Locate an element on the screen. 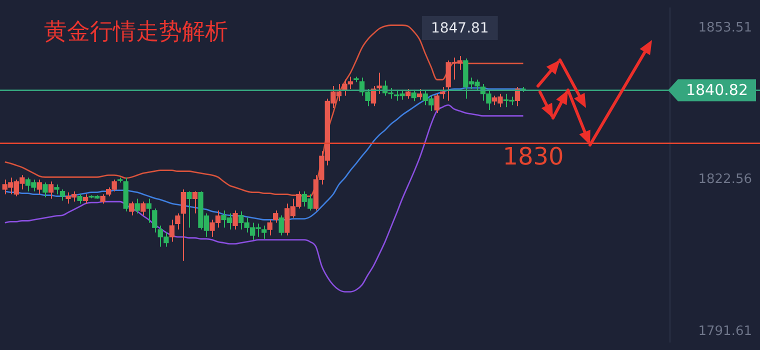  ref-line-label: 1840.82 is located at coordinates (717, 90).